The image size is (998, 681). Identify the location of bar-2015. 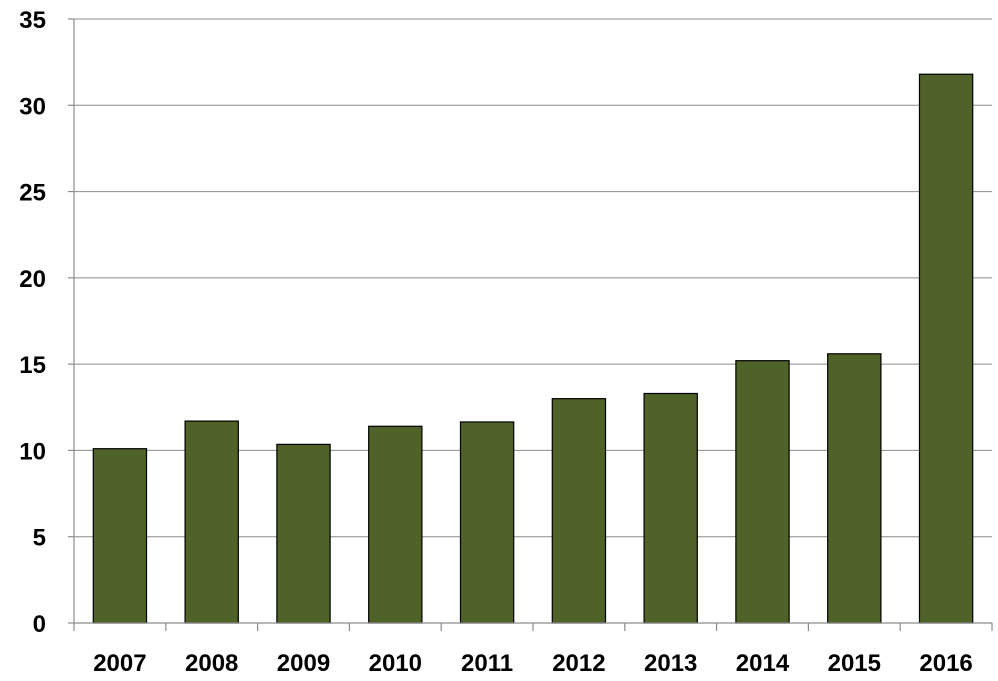
(854, 488).